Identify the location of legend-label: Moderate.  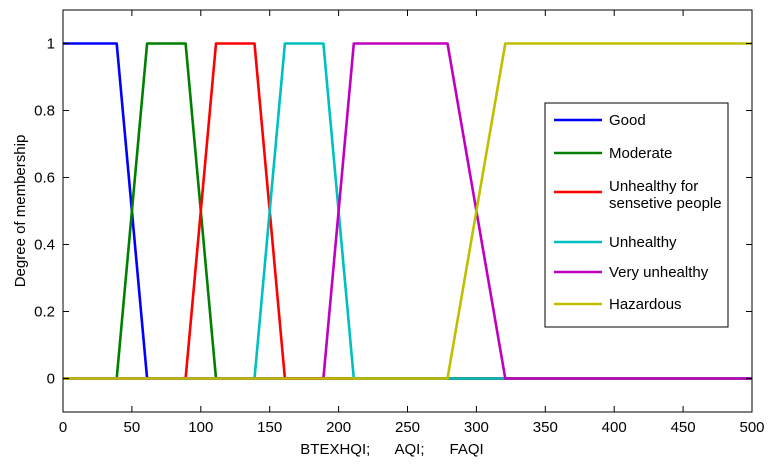
(640, 153).